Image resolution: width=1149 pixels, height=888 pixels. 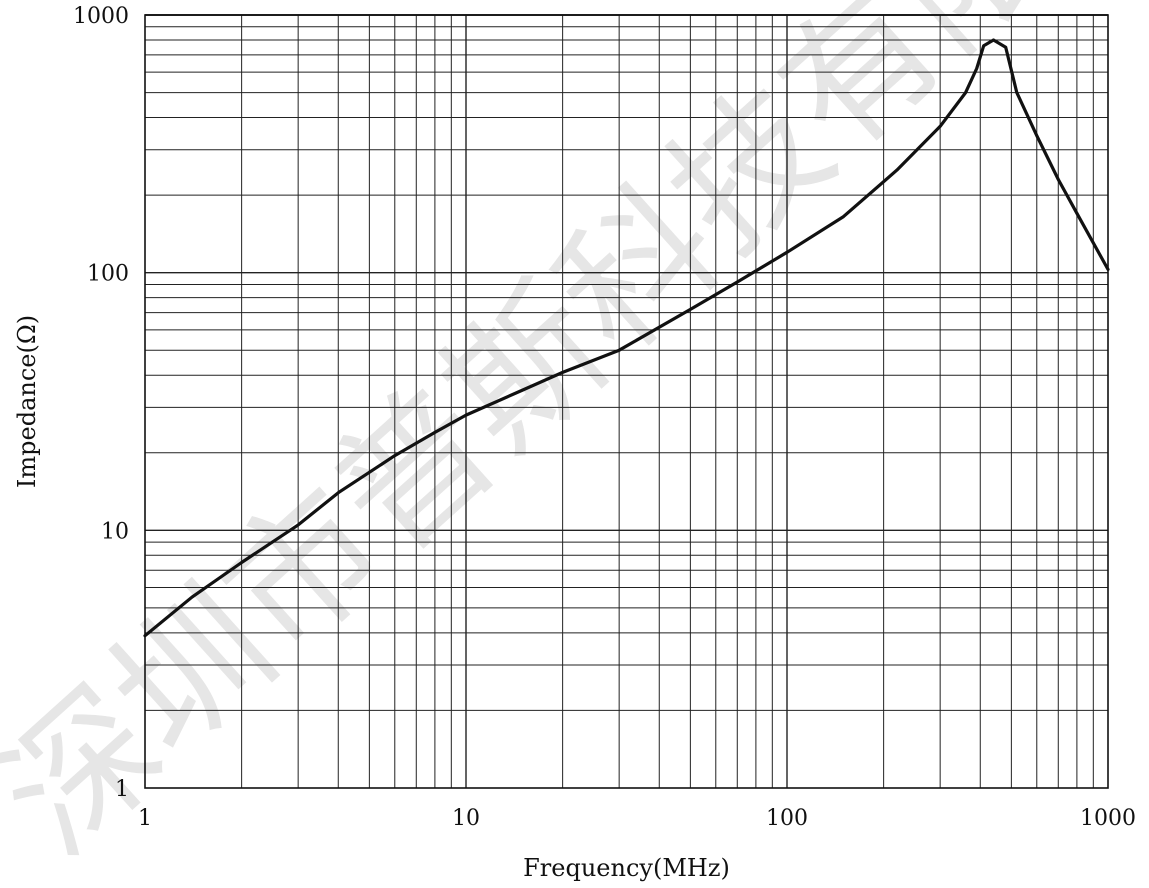 I want to click on y-tick-label: 100, so click(x=108, y=274).